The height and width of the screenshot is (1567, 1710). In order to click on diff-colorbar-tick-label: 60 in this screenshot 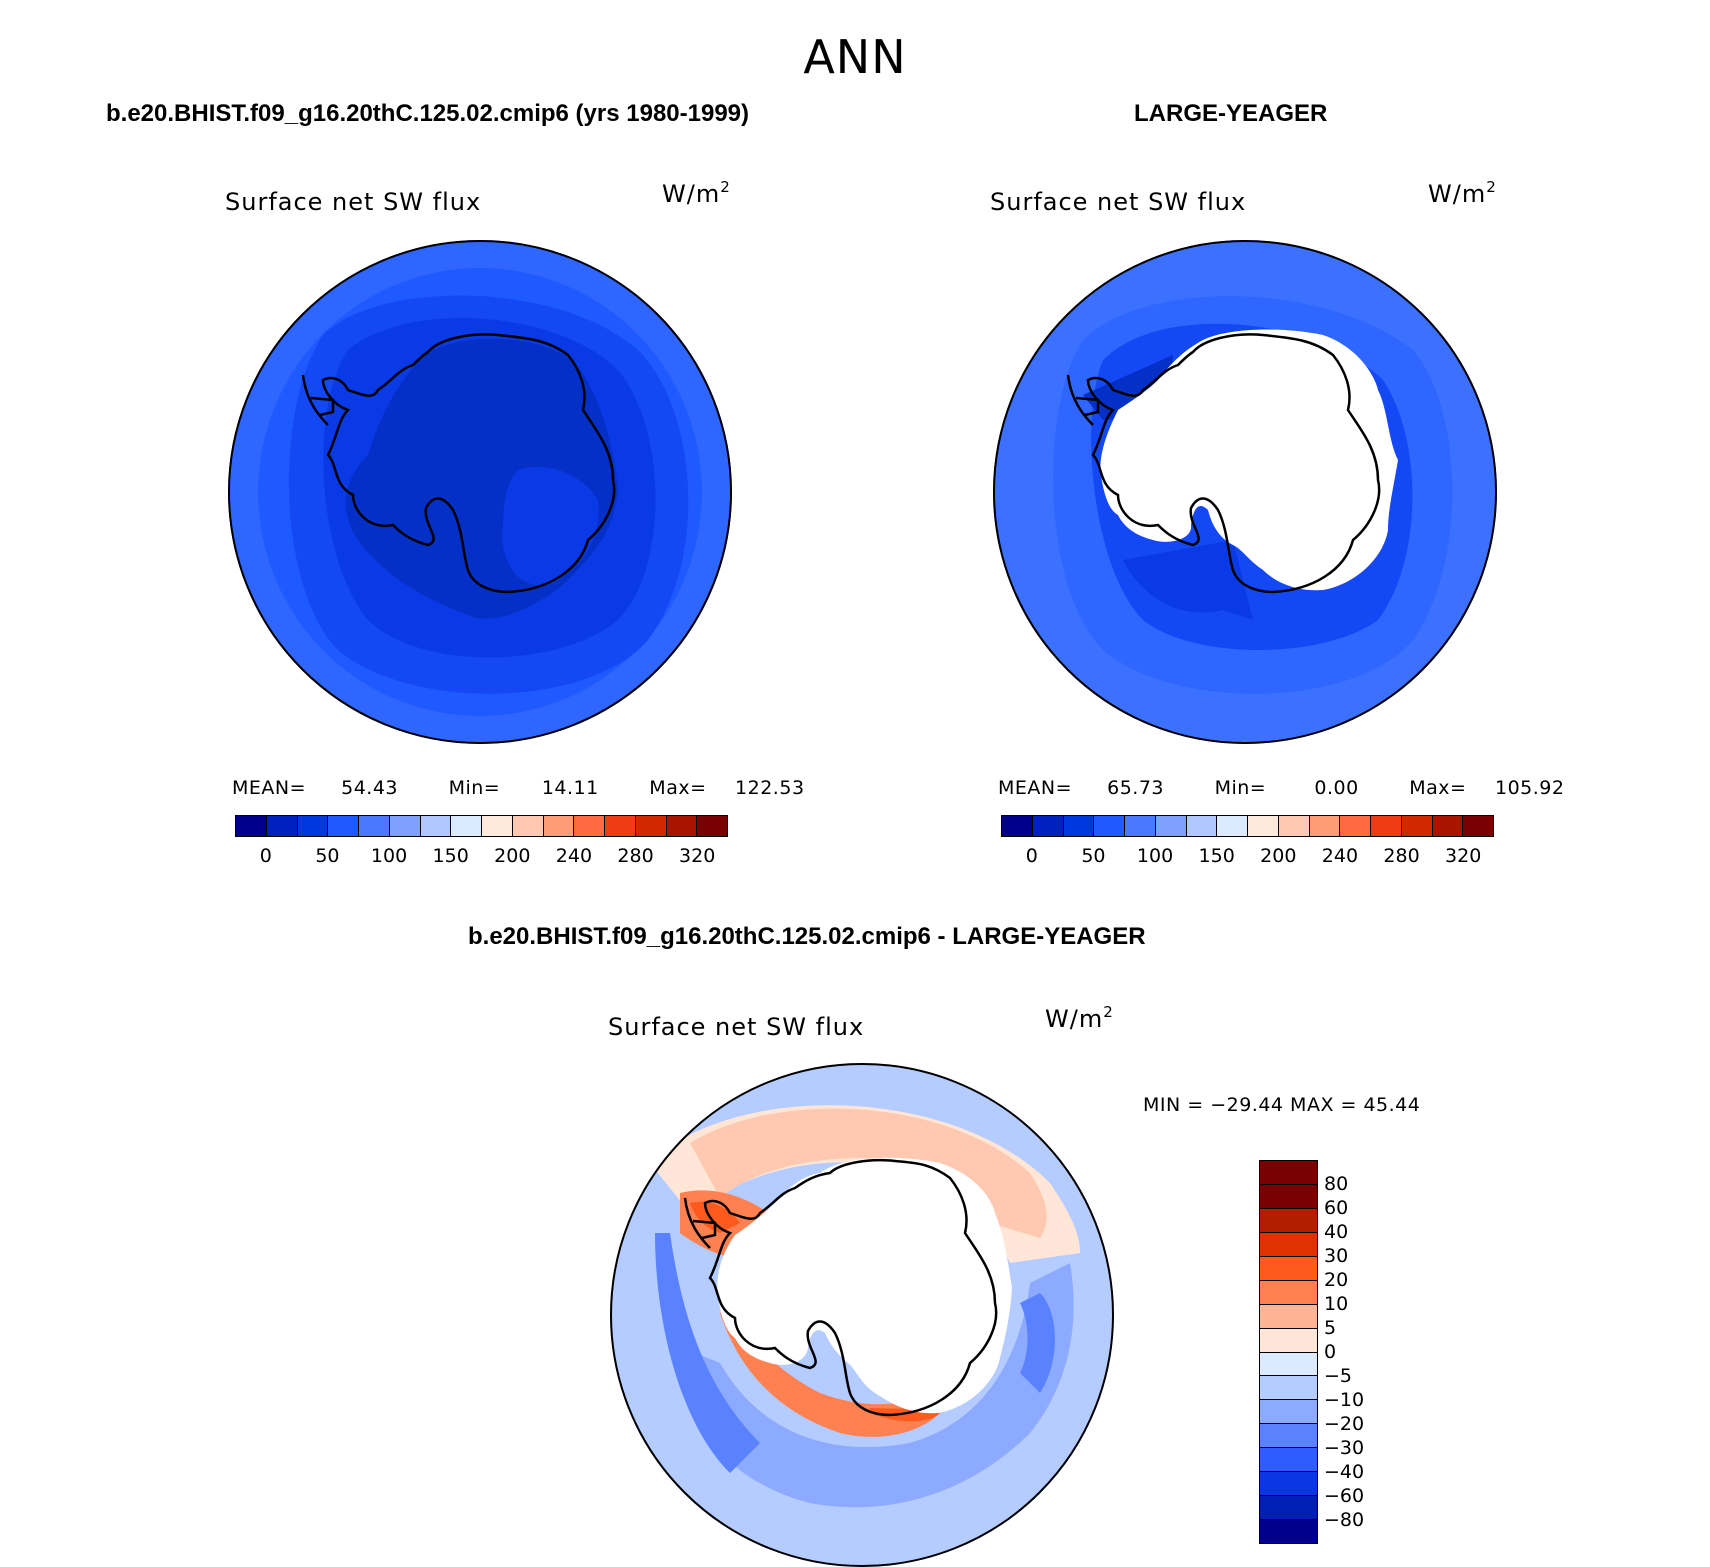, I will do `click(1336, 1208)`.